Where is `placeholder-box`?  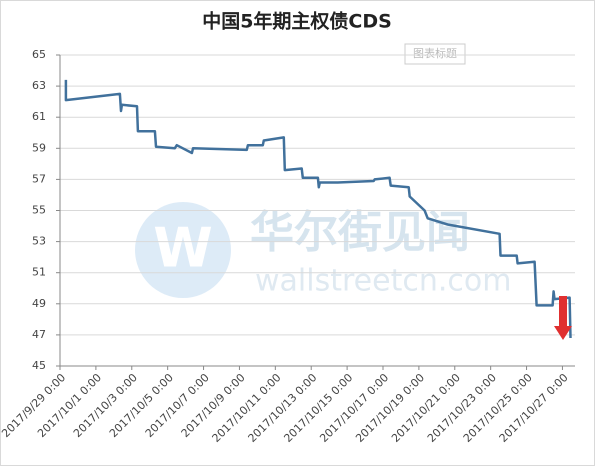
placeholder-box is located at coordinates (435, 54).